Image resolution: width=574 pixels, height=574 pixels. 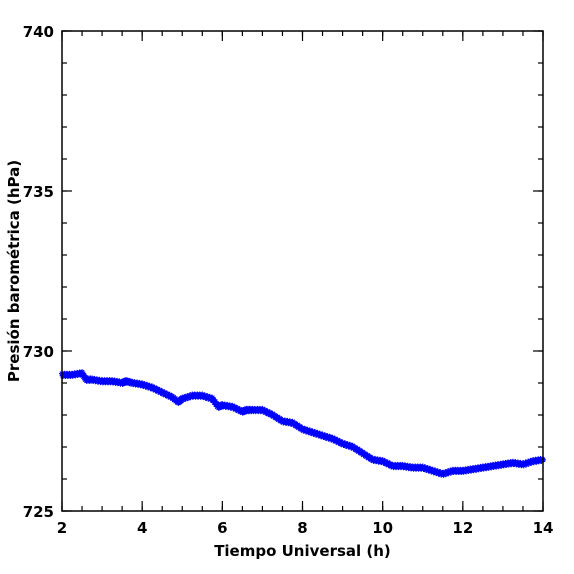 I want to click on x-tick-labels: 2 4 6 8 10 12 14, so click(x=305, y=528).